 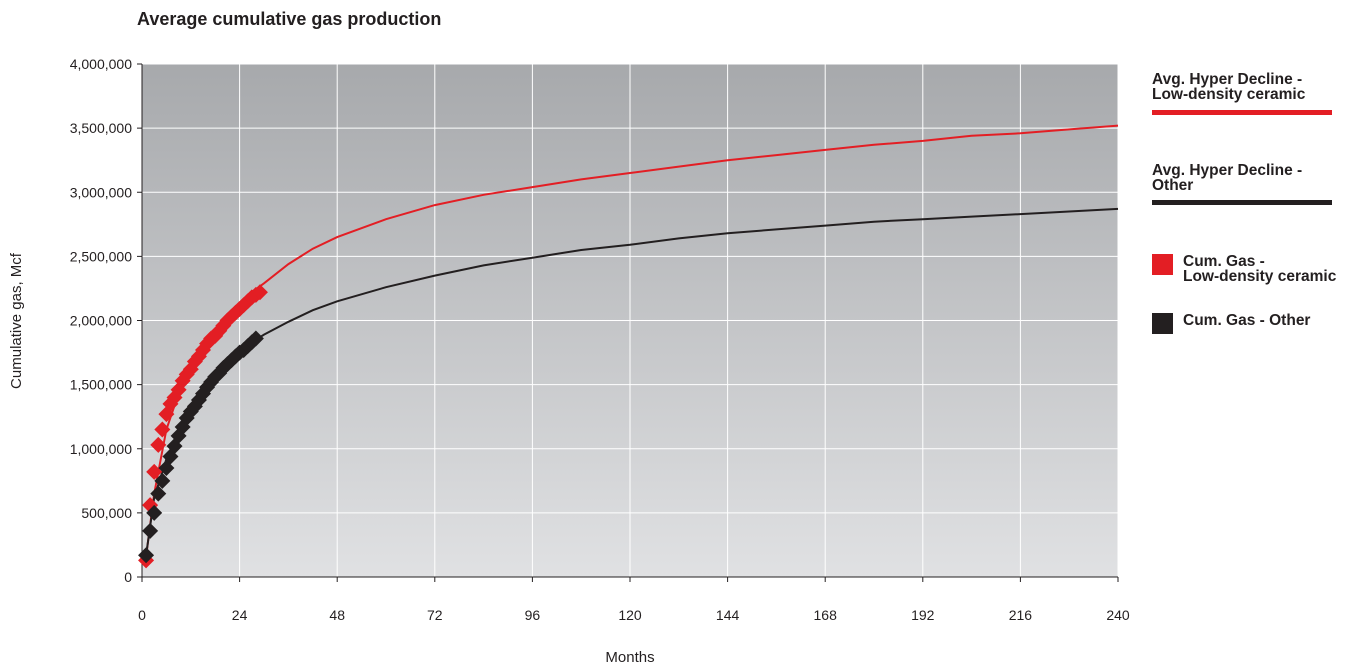 What do you see at coordinates (923, 615) in the screenshot?
I see `x-tick-label: 192` at bounding box center [923, 615].